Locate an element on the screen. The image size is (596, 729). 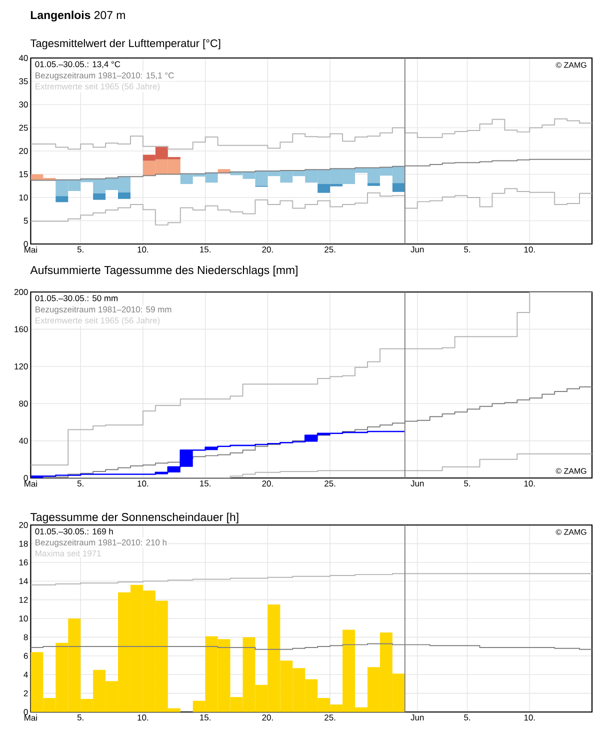
annotation: Bezugszeitraum 1981–2010: 59 mm is located at coordinates (104, 310).